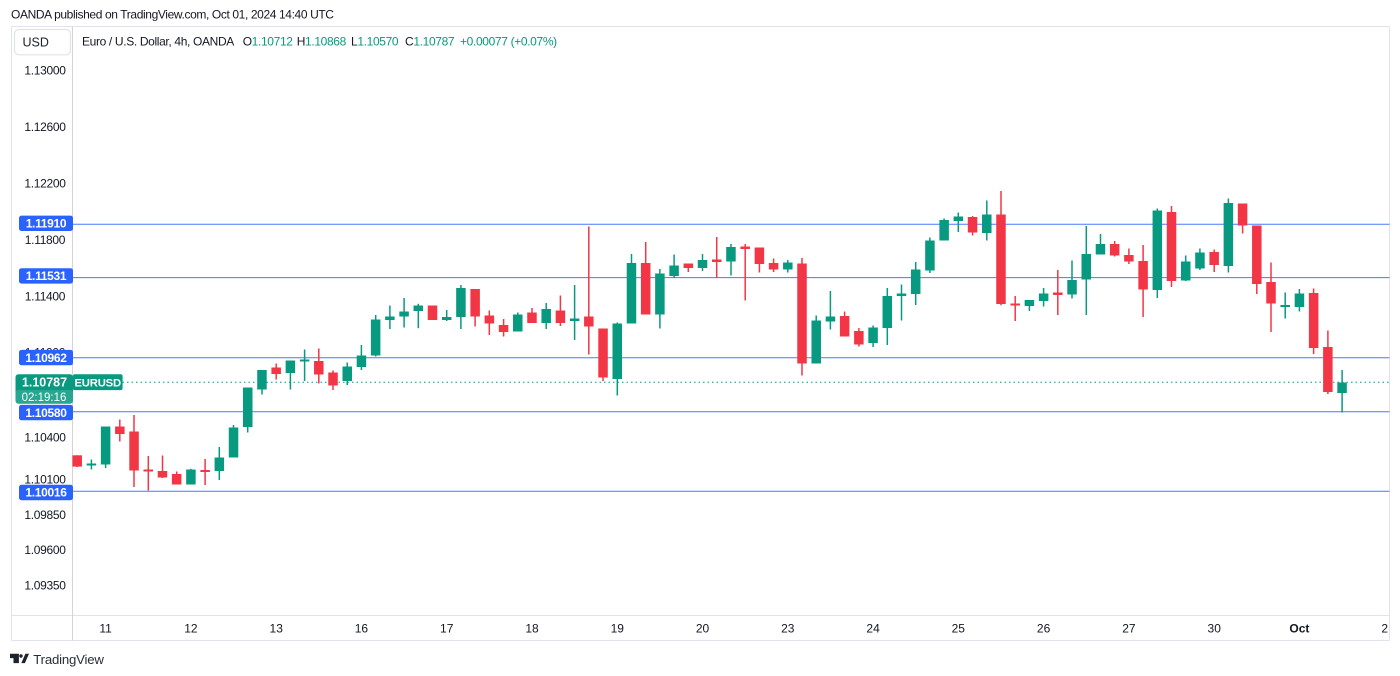 The height and width of the screenshot is (676, 1400). I want to click on svg-text: 1.11800, so click(45, 240).